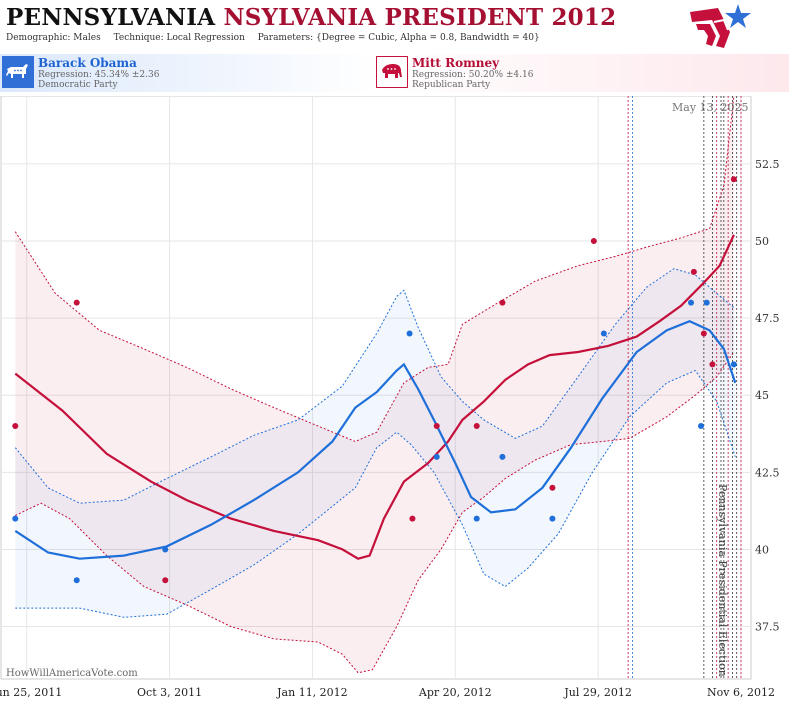 Image resolution: width=789 pixels, height=704 pixels. What do you see at coordinates (169, 692) in the screenshot?
I see `x-tick-label: Oct 3, 2011` at bounding box center [169, 692].